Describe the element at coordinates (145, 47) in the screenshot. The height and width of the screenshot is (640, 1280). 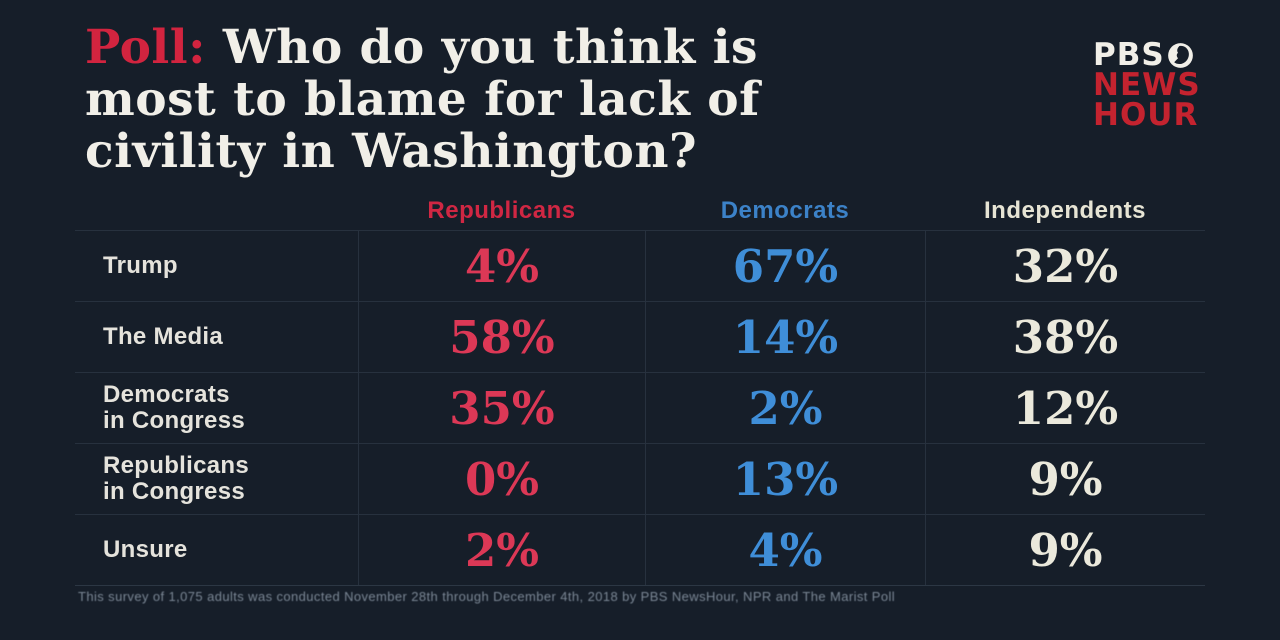
I see `title-prefix: Poll:` at that location.